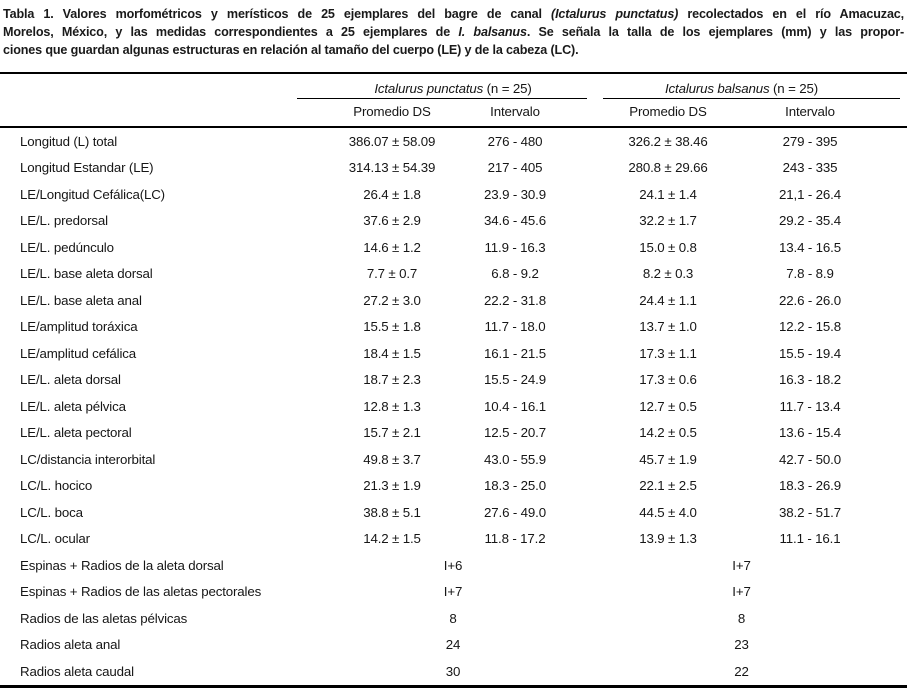 The image size is (907, 689). What do you see at coordinates (668, 353) in the screenshot?
I see `balsanus-promedio-value: 17.3 ± 1.1` at bounding box center [668, 353].